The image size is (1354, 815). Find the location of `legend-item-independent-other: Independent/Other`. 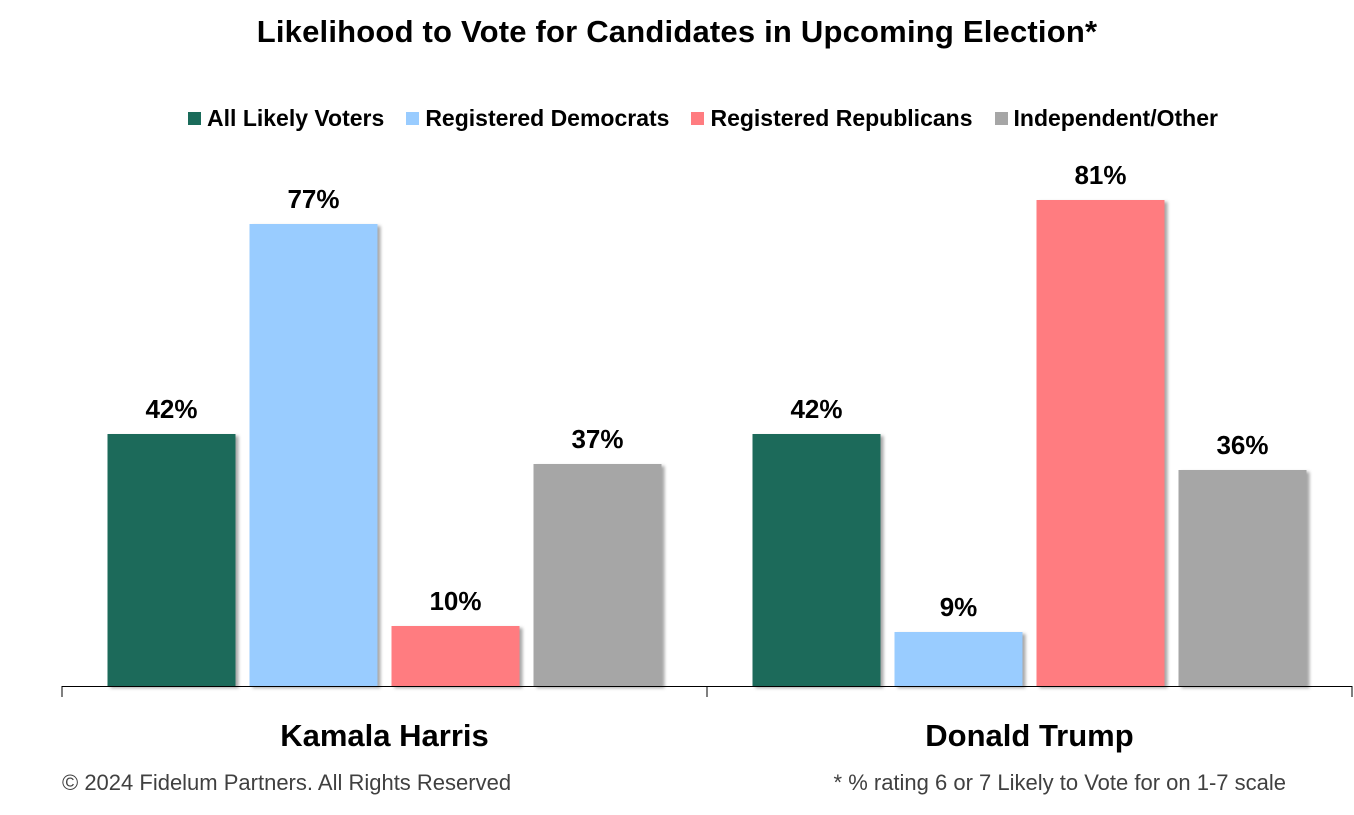

legend-item-independent-other: Independent/Other is located at coordinates (1106, 118).